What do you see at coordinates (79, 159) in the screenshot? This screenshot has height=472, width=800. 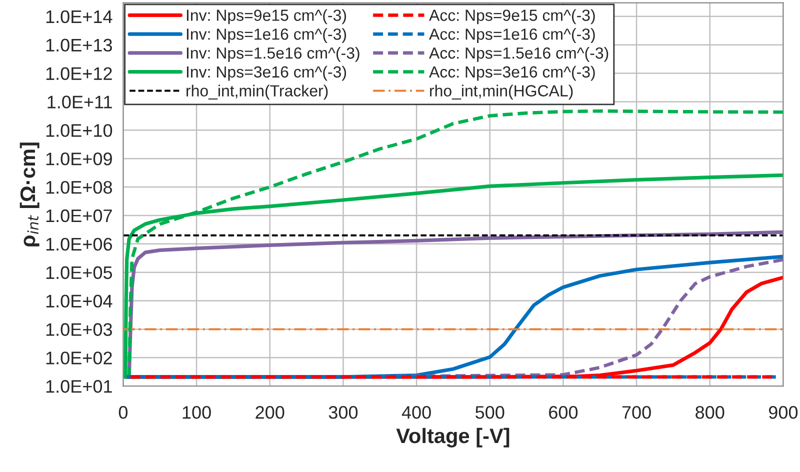 I see `y-tick-label: 1.0E+09` at bounding box center [79, 159].